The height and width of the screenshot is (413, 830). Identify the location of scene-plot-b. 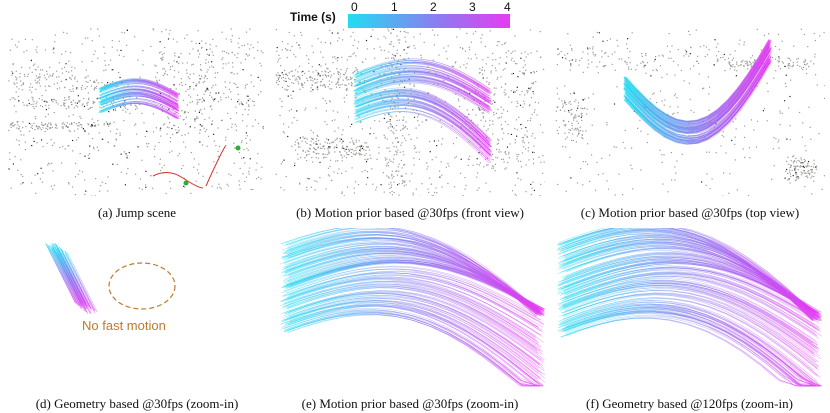
(410, 112).